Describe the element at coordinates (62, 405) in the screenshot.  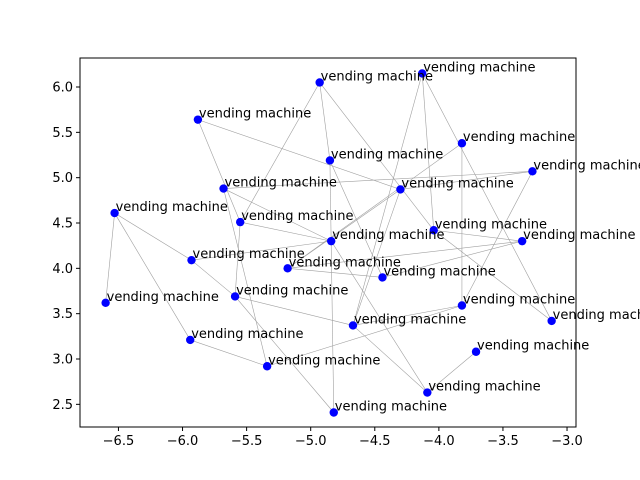
I see `y-tick-label: 2.5` at that location.